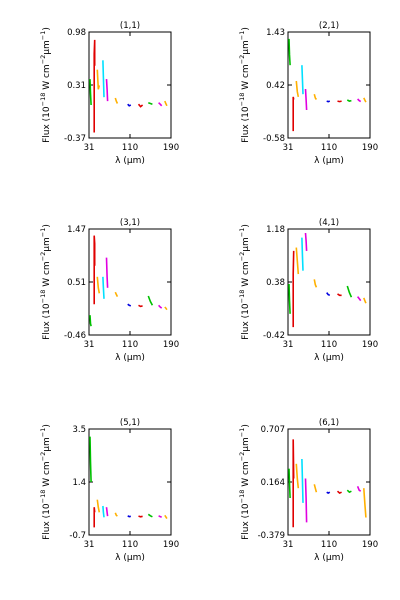  Describe the element at coordinates (130, 26) in the screenshot. I see `subplot-title: (1,1)` at that location.